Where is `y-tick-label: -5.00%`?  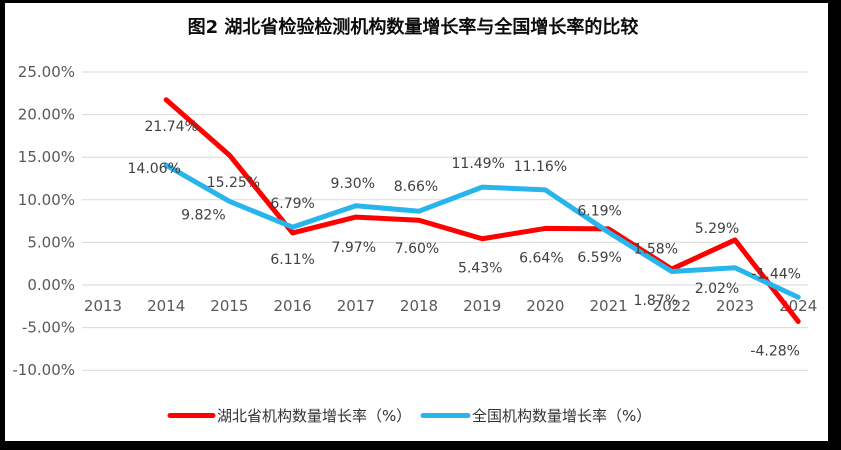
y-tick-label: -5.00% is located at coordinates (48, 328).